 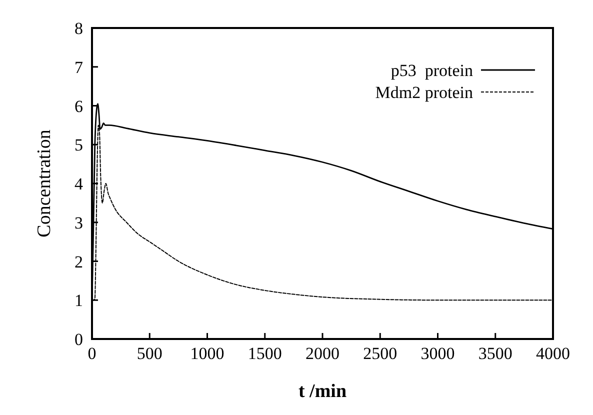 What do you see at coordinates (323, 353) in the screenshot?
I see `x-tick-label: 2000` at bounding box center [323, 353].